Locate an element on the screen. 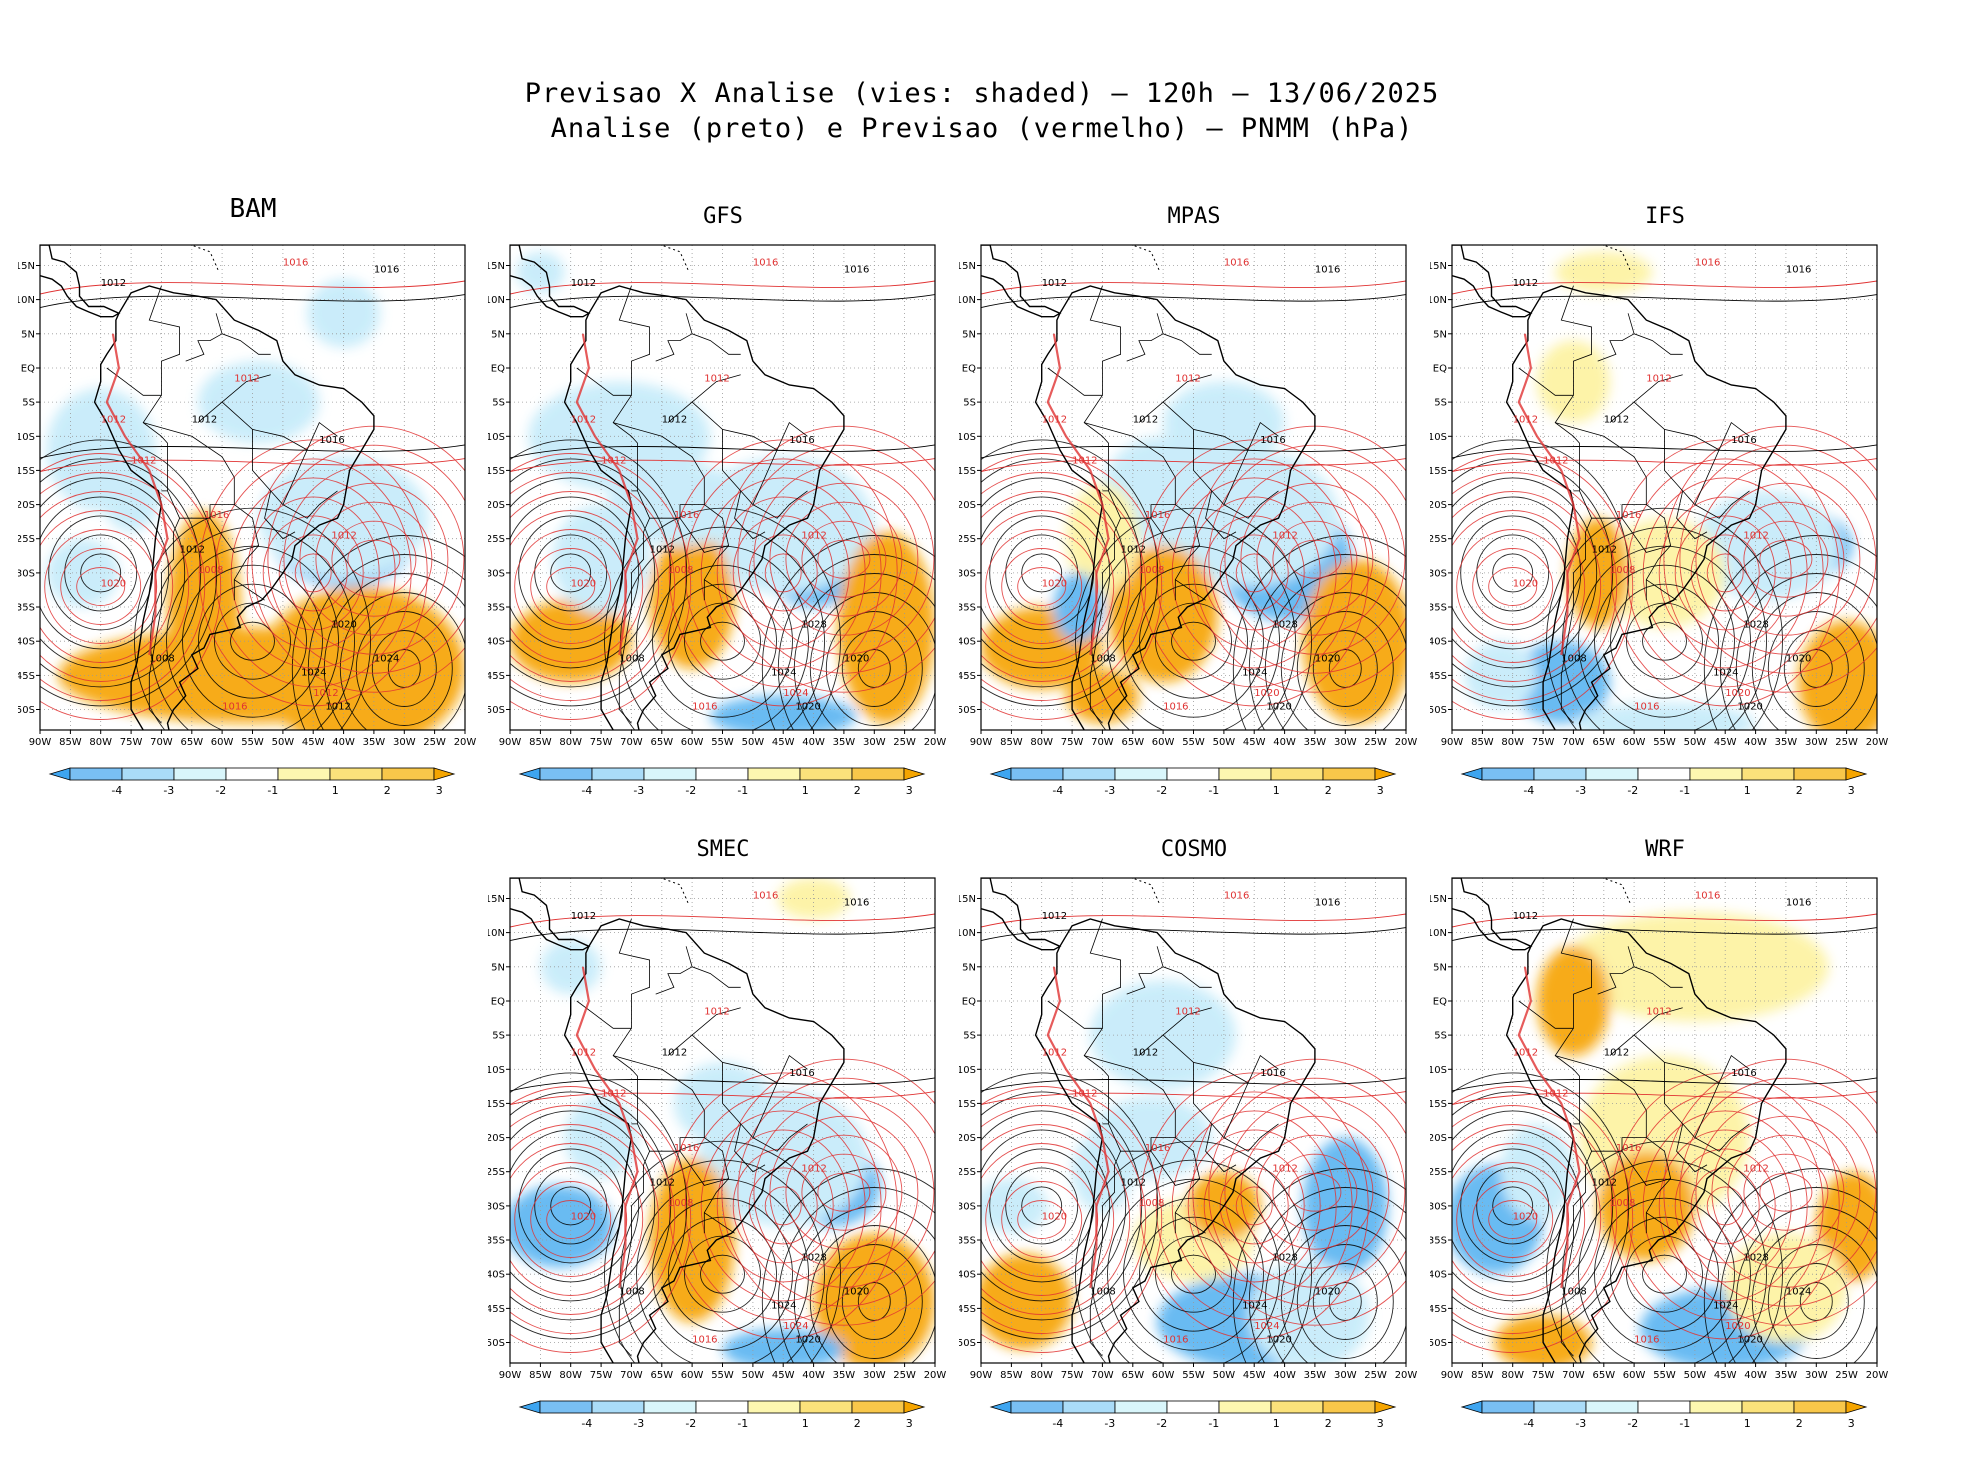 Image resolution: width=1964 pixels, height=1467 pixels. colorbar-label: -4 is located at coordinates (1528, 790).